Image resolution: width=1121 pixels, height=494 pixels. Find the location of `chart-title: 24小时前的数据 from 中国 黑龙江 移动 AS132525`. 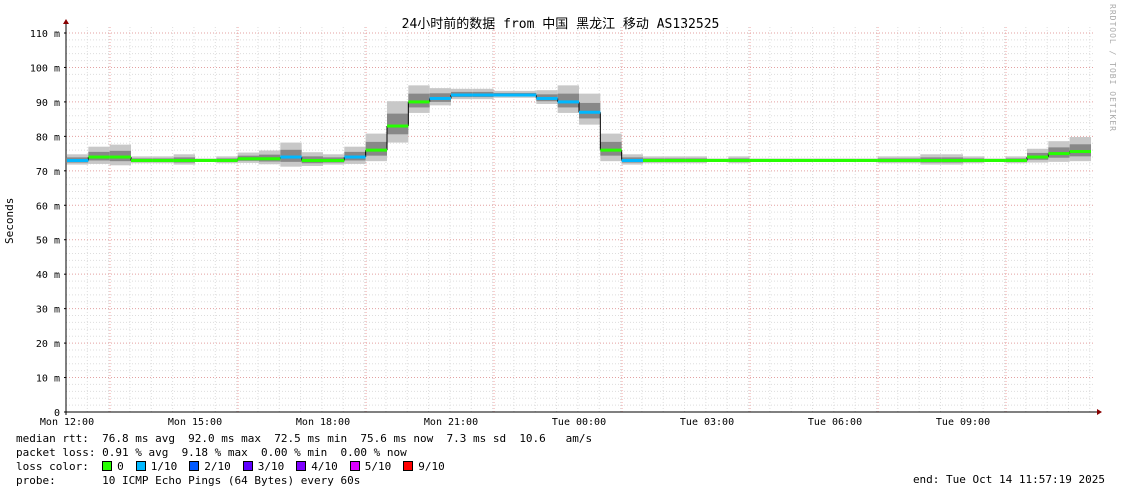

chart-title: 24小时前的数据 from 中国 黑龙江 移动 AS132525 is located at coordinates (560, 24).